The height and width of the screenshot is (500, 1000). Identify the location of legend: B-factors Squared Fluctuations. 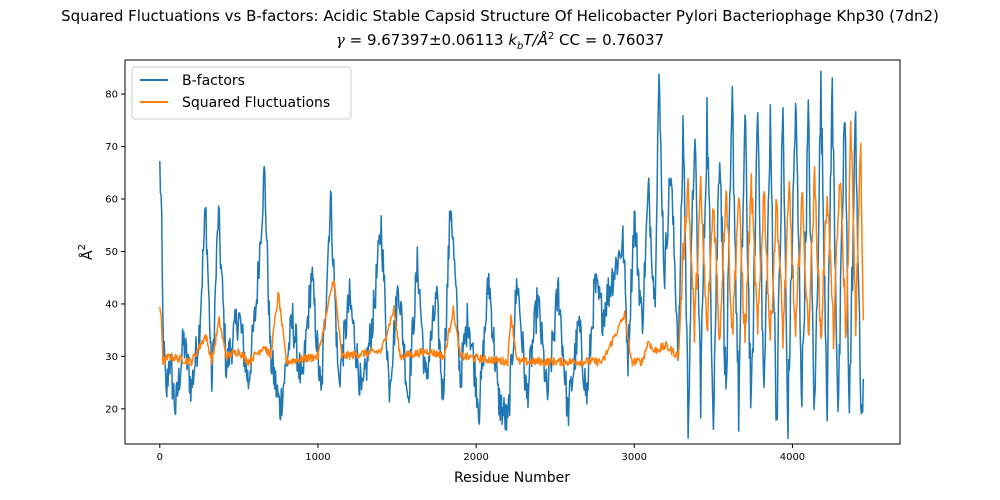
(241, 93).